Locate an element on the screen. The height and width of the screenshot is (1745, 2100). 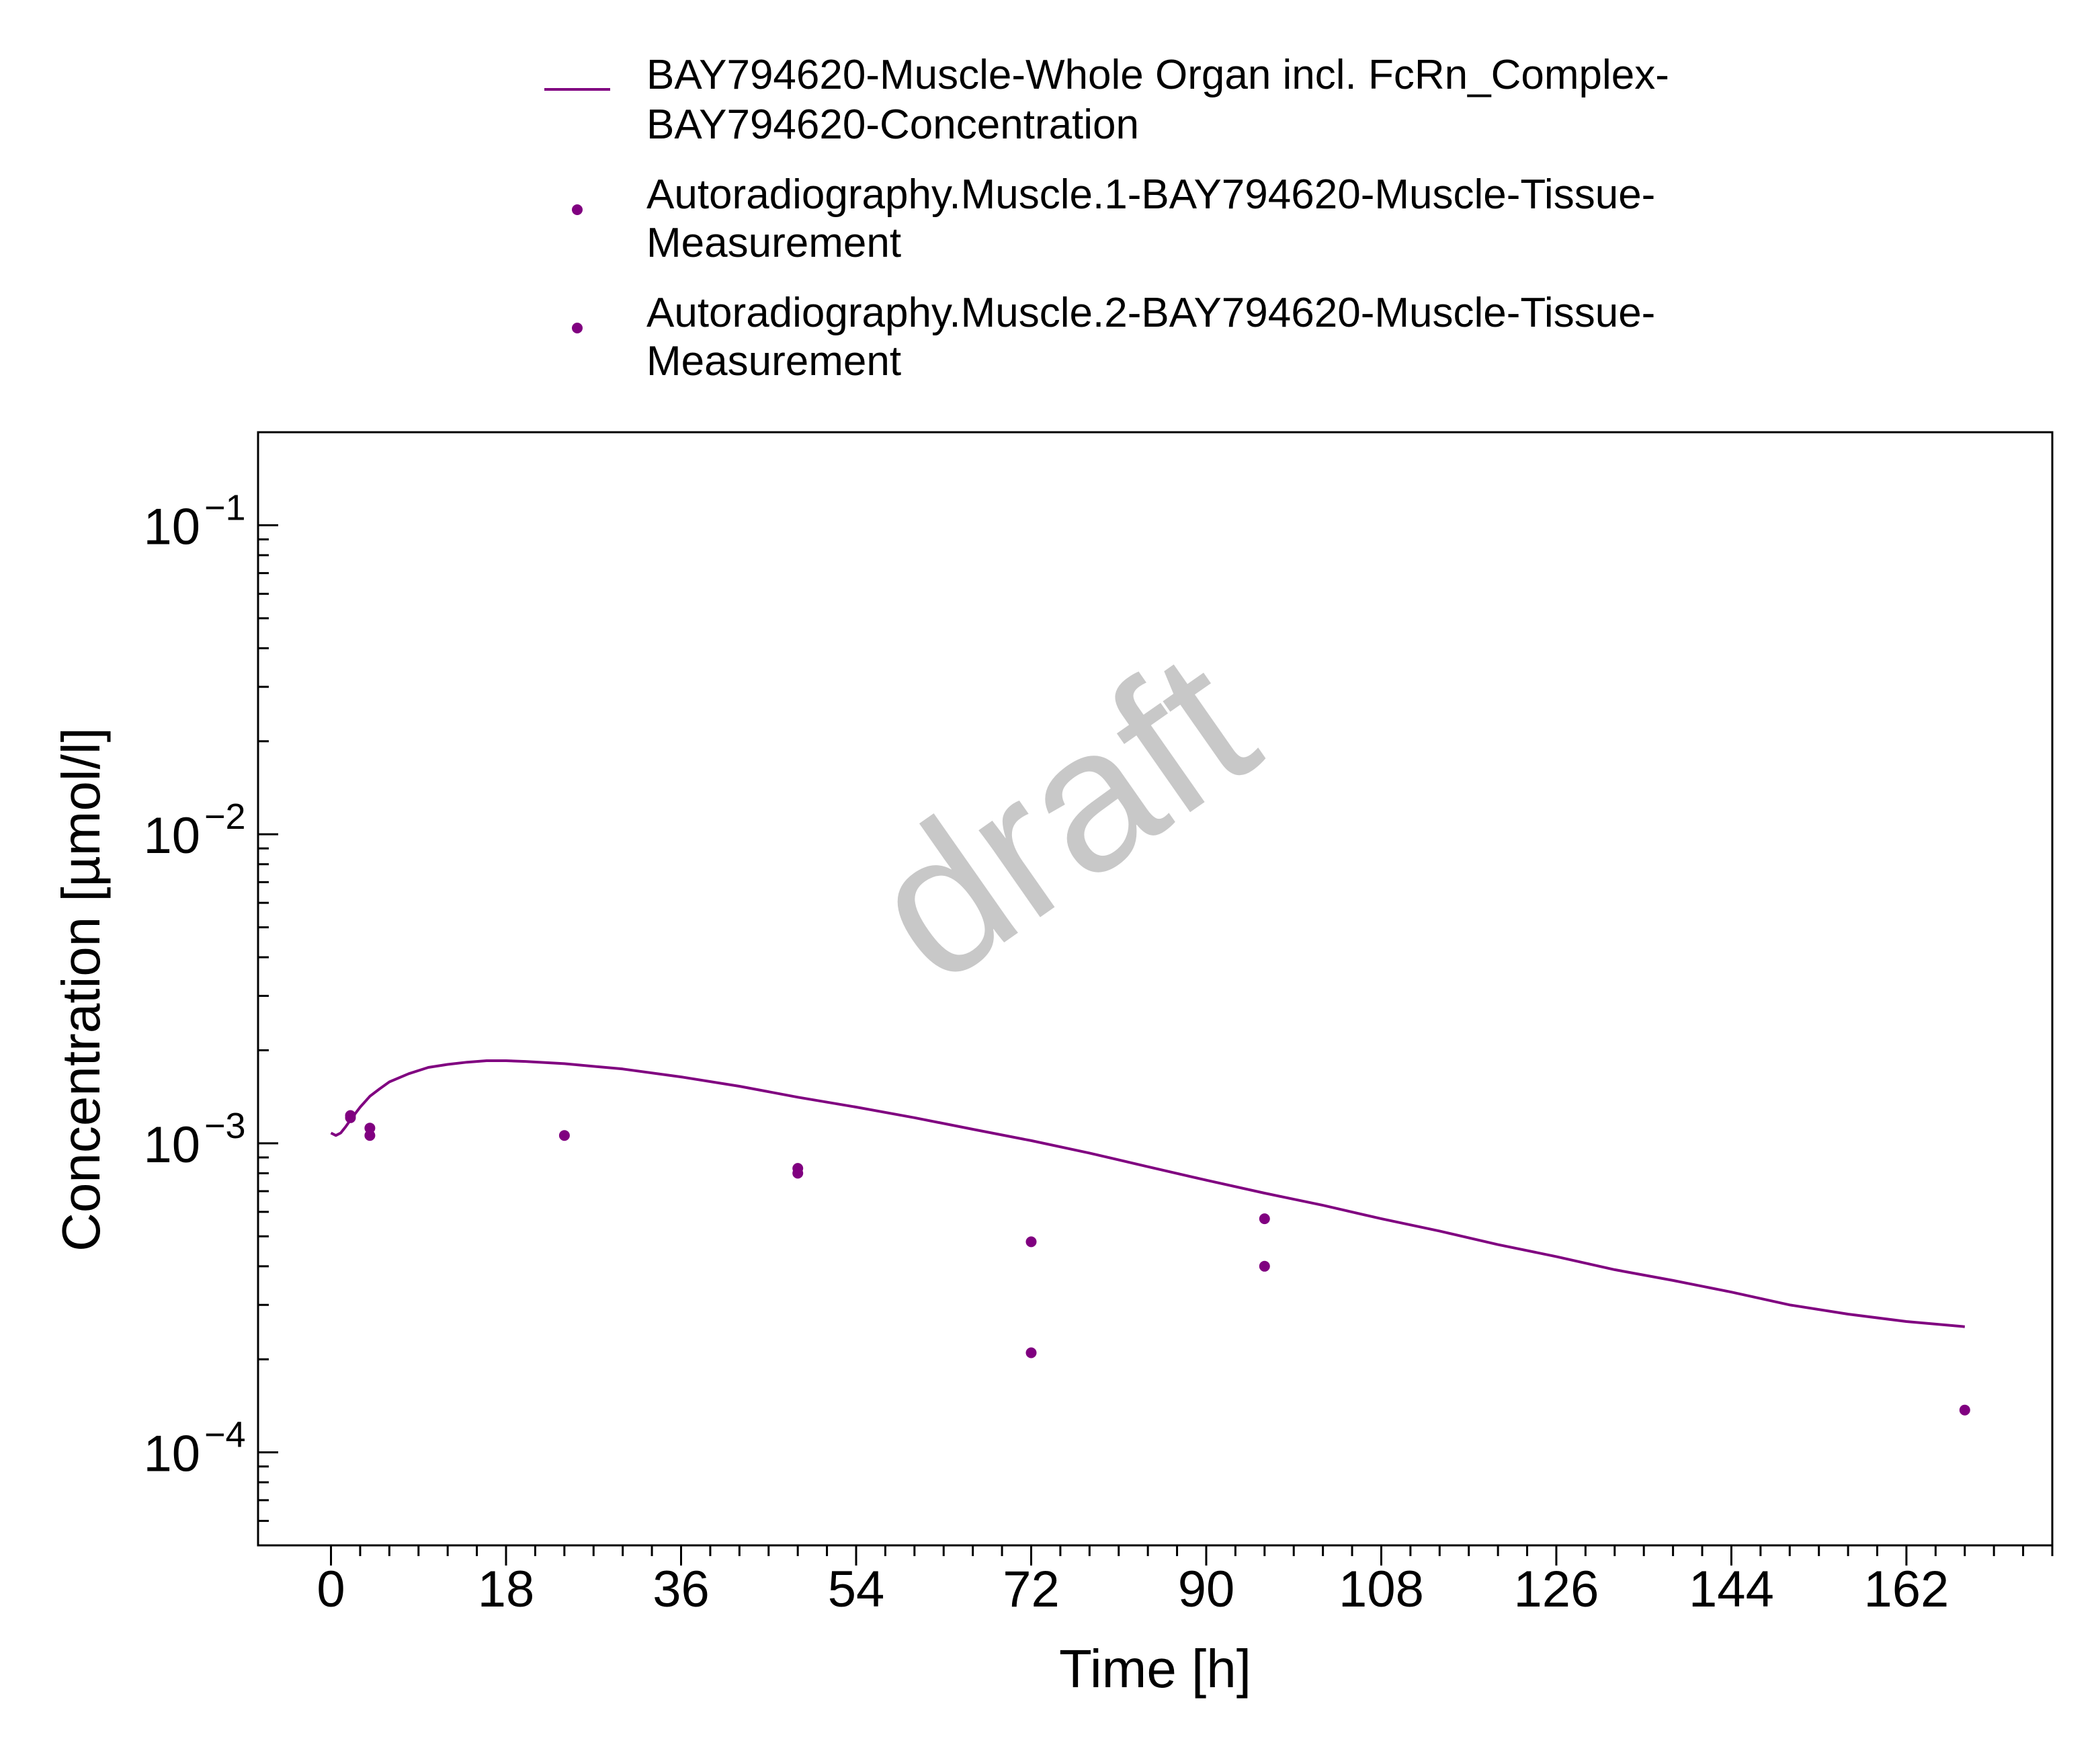
x-tick-label: 144 is located at coordinates (1732, 1589).